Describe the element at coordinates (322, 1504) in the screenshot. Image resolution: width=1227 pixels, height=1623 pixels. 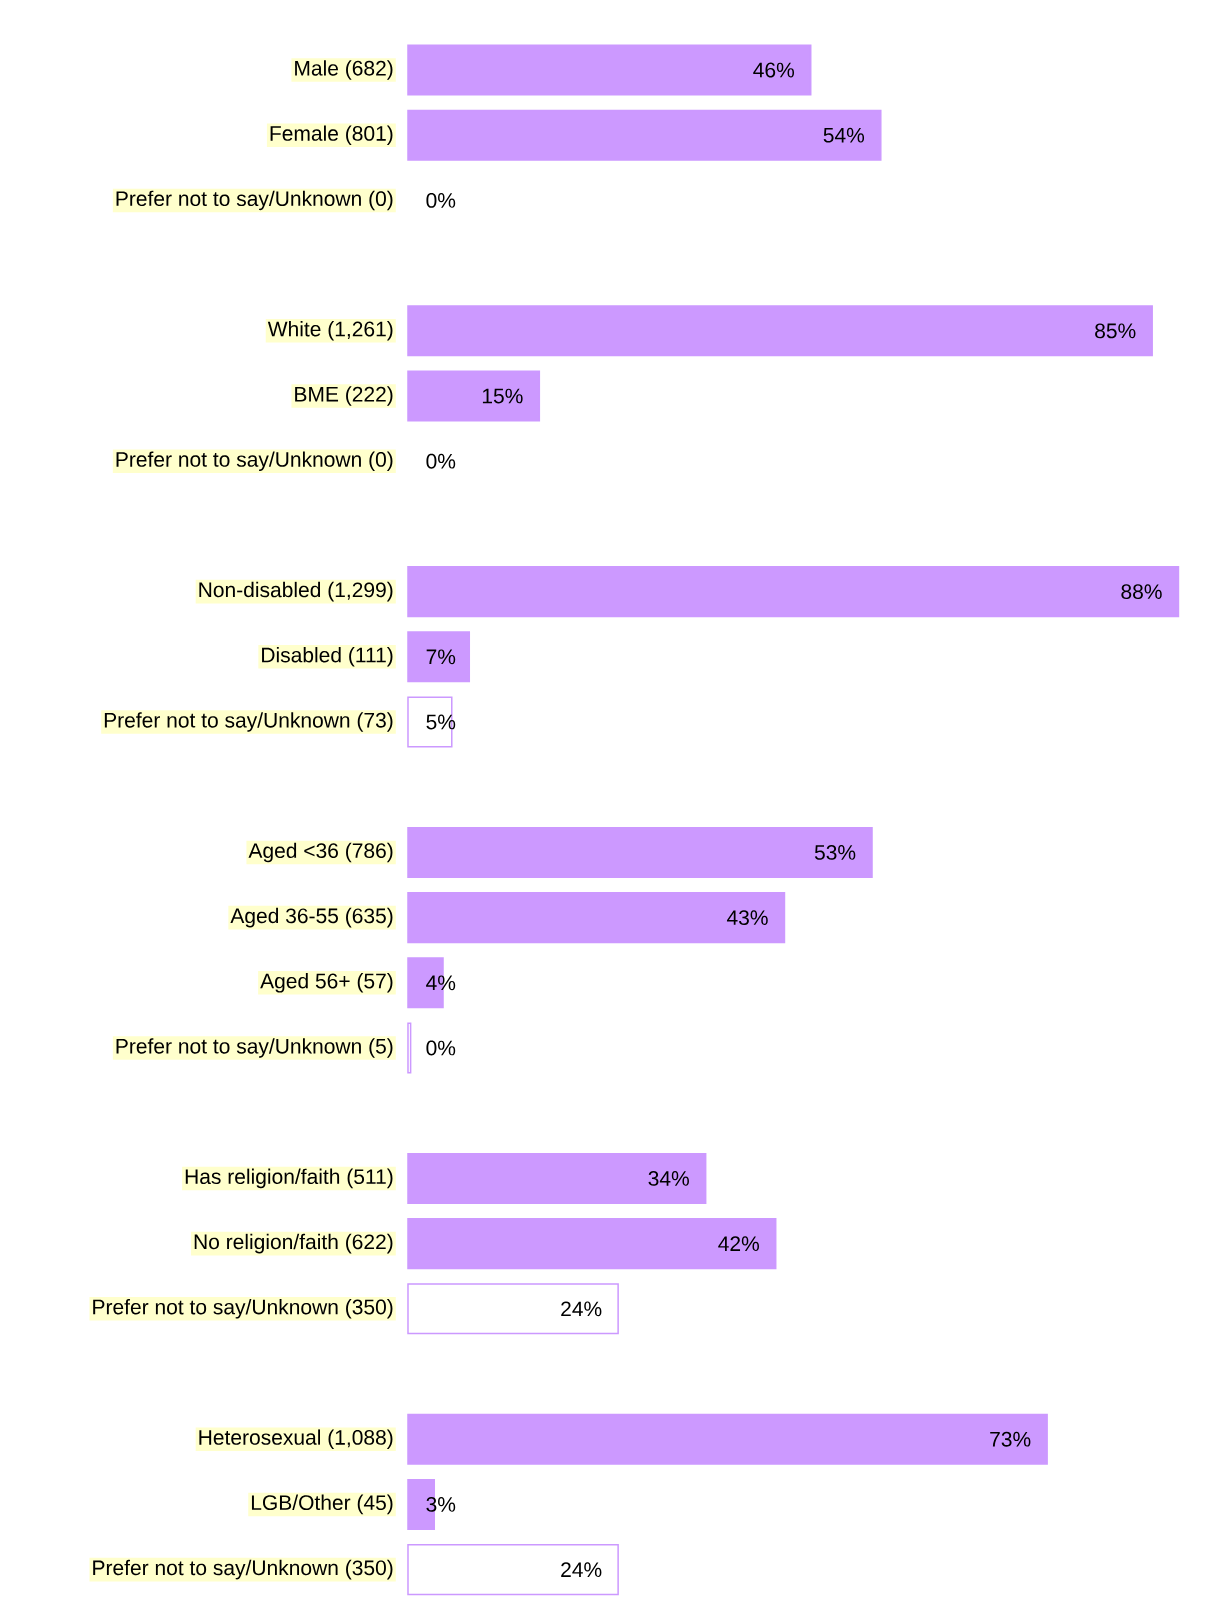
I see `y-tick-label: LGB/Other (45)` at that location.